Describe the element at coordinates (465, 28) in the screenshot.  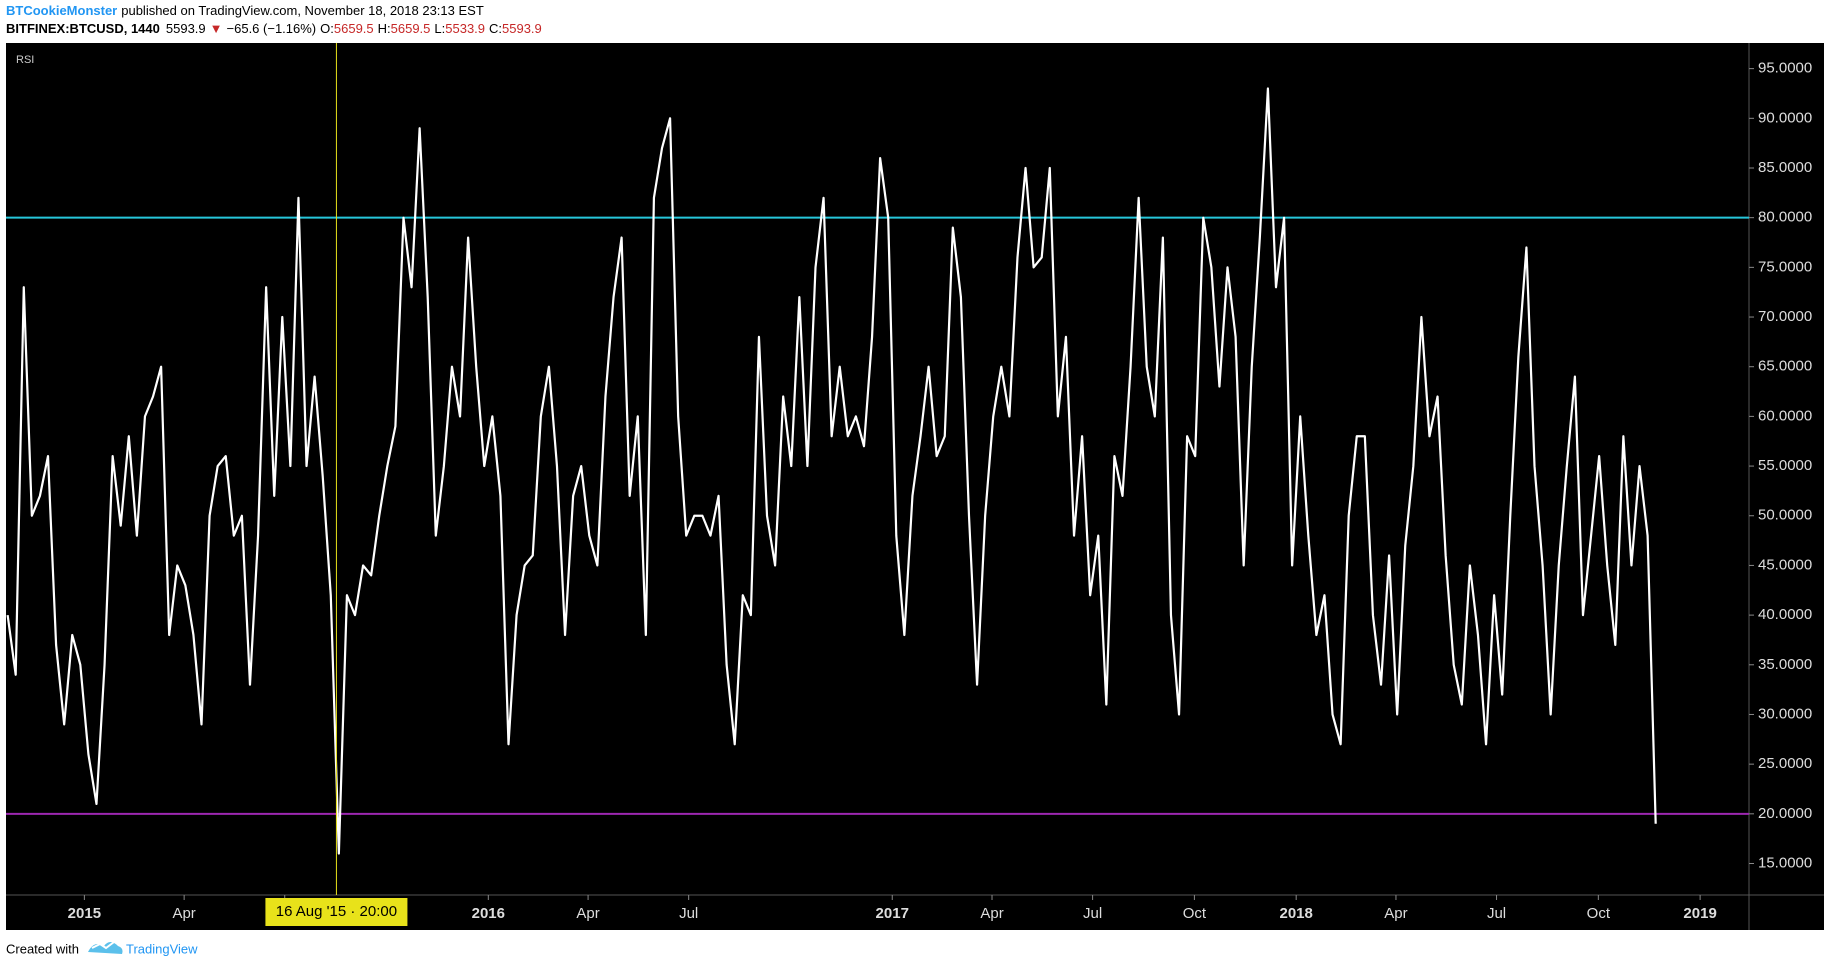
I see `ohlc-value: 5533.9` at that location.